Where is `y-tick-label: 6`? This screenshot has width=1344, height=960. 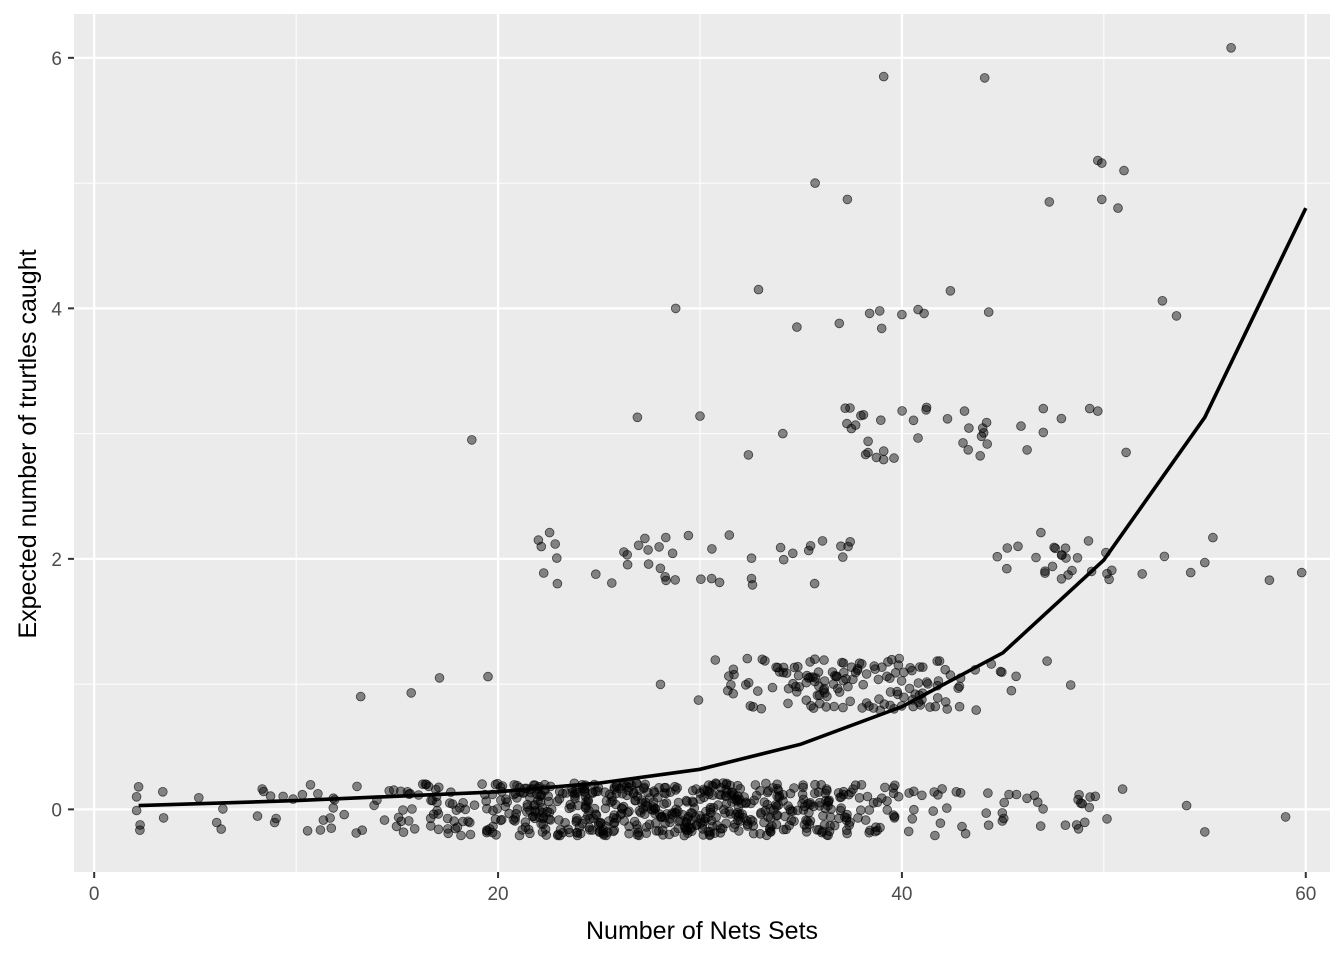
y-tick-label: 6 is located at coordinates (56, 59).